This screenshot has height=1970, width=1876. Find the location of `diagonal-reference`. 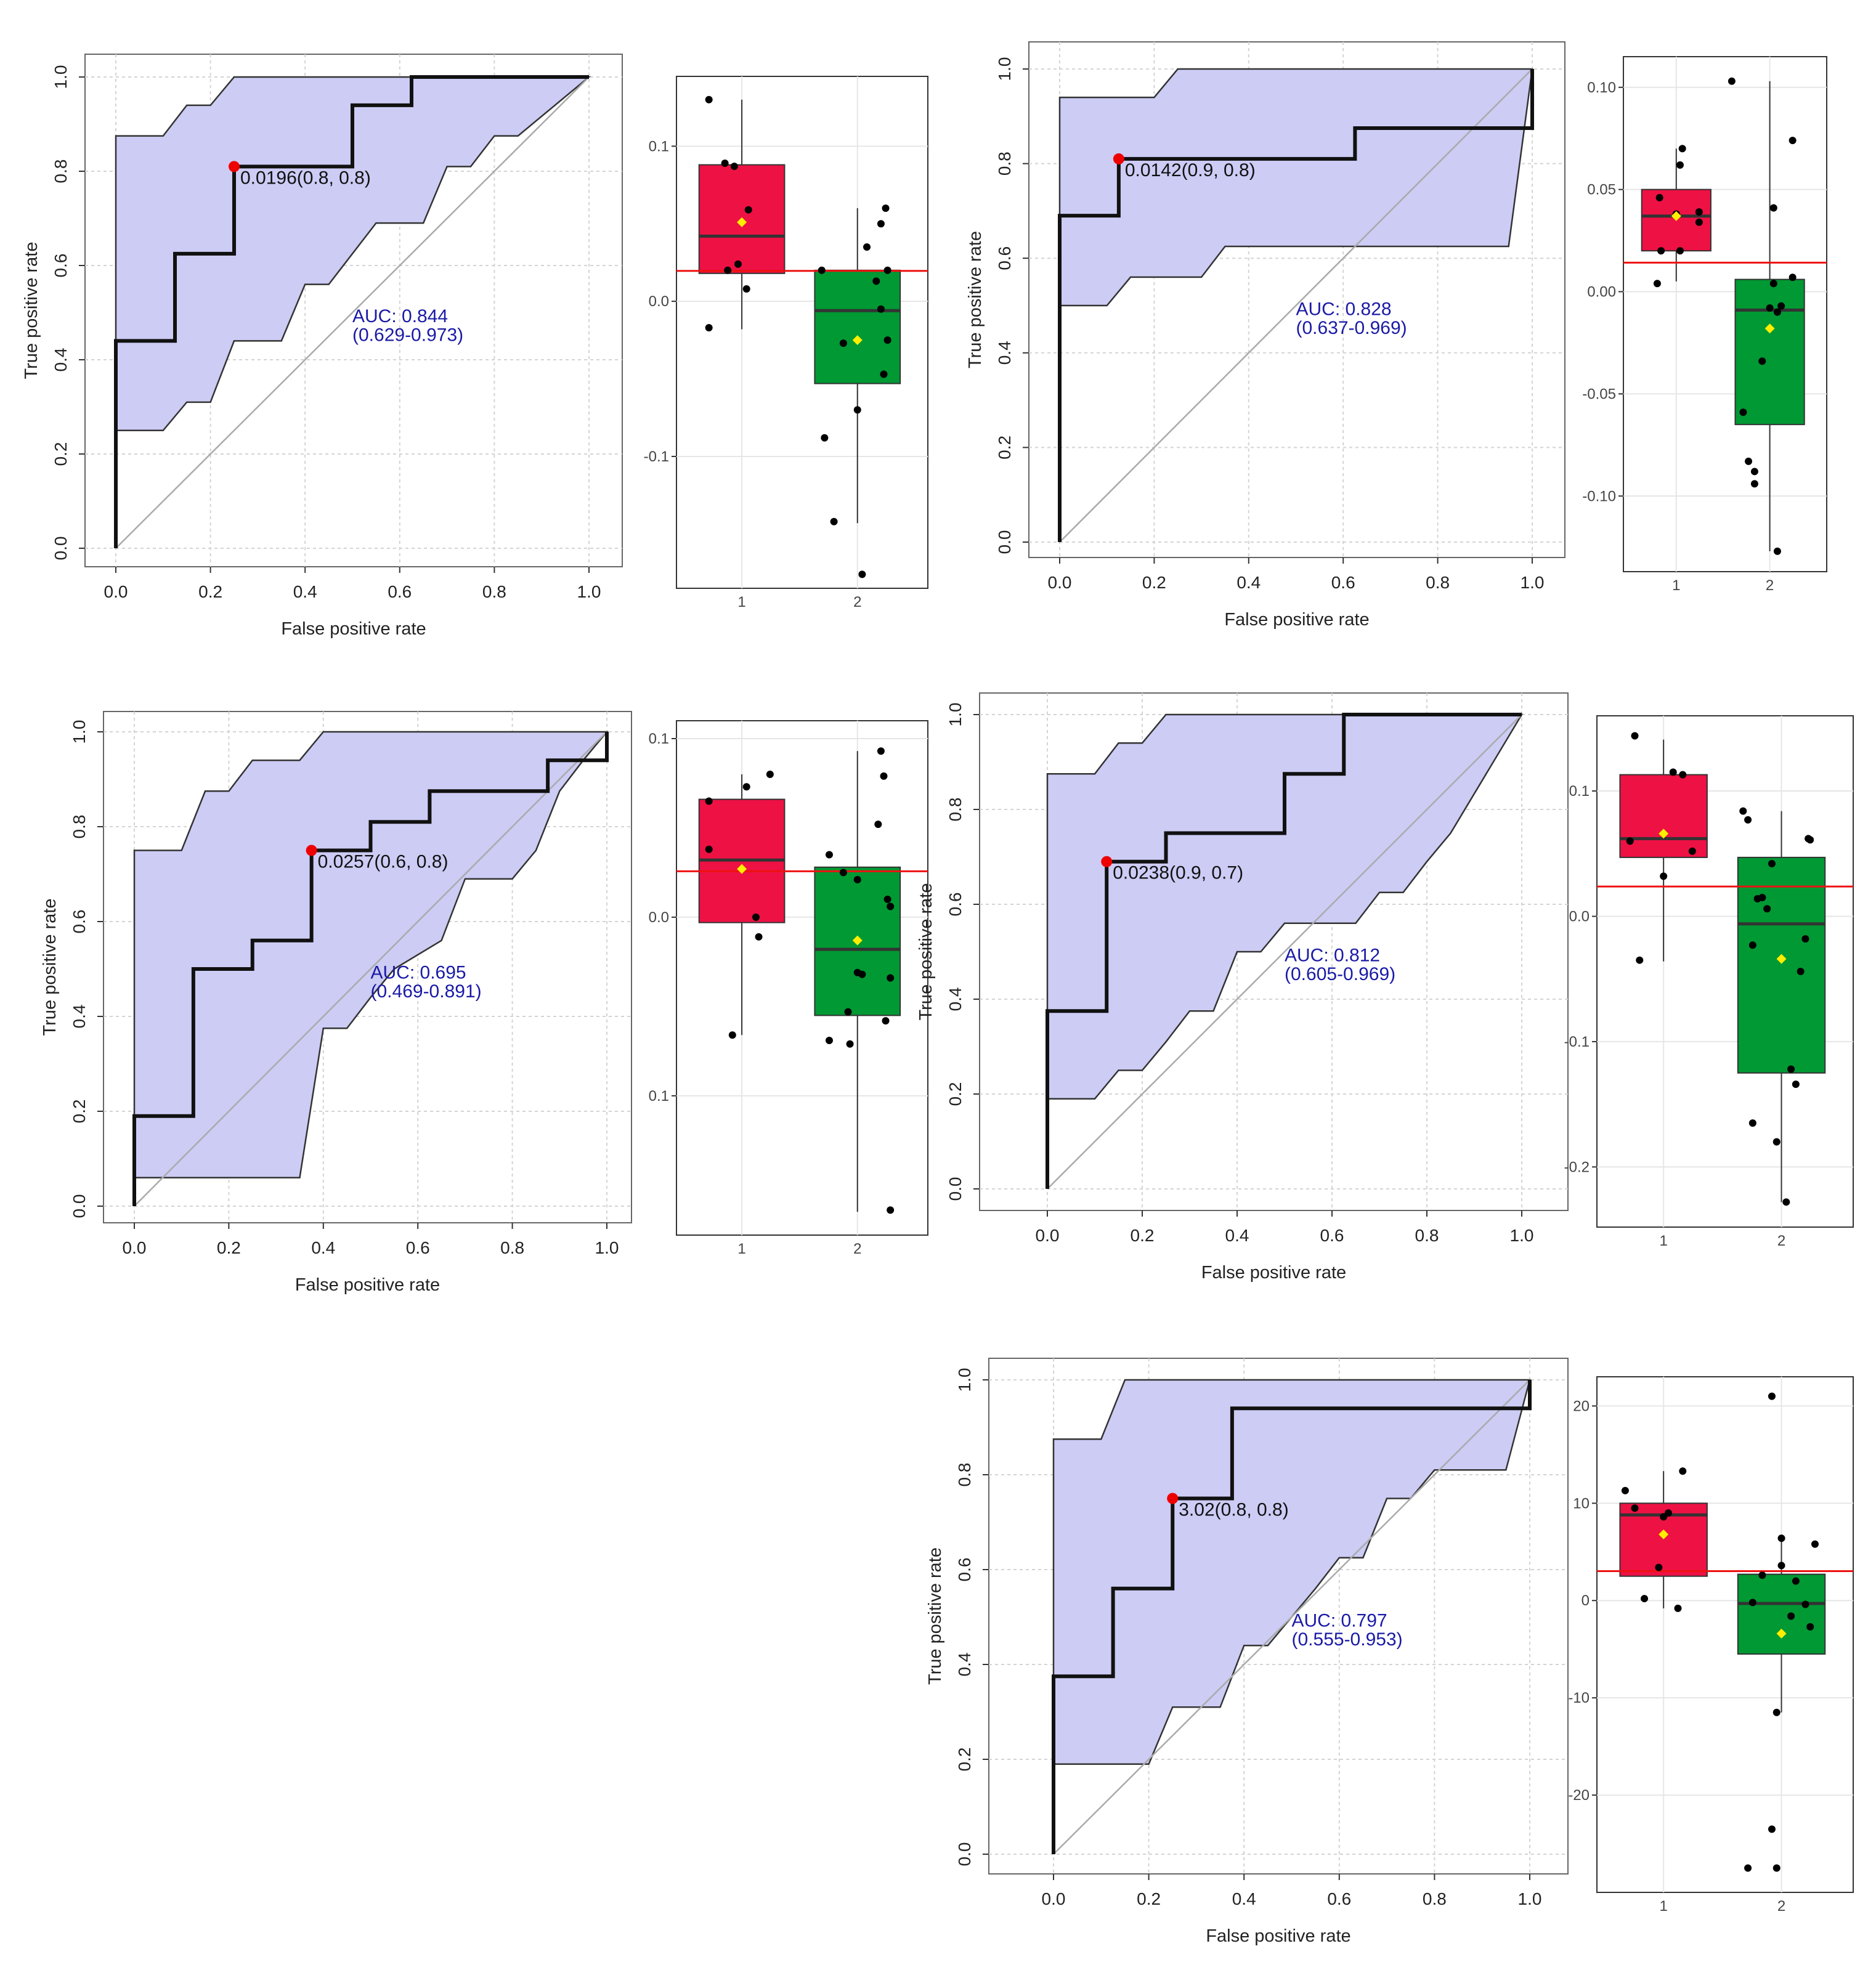

diagonal-reference is located at coordinates (352, 312).